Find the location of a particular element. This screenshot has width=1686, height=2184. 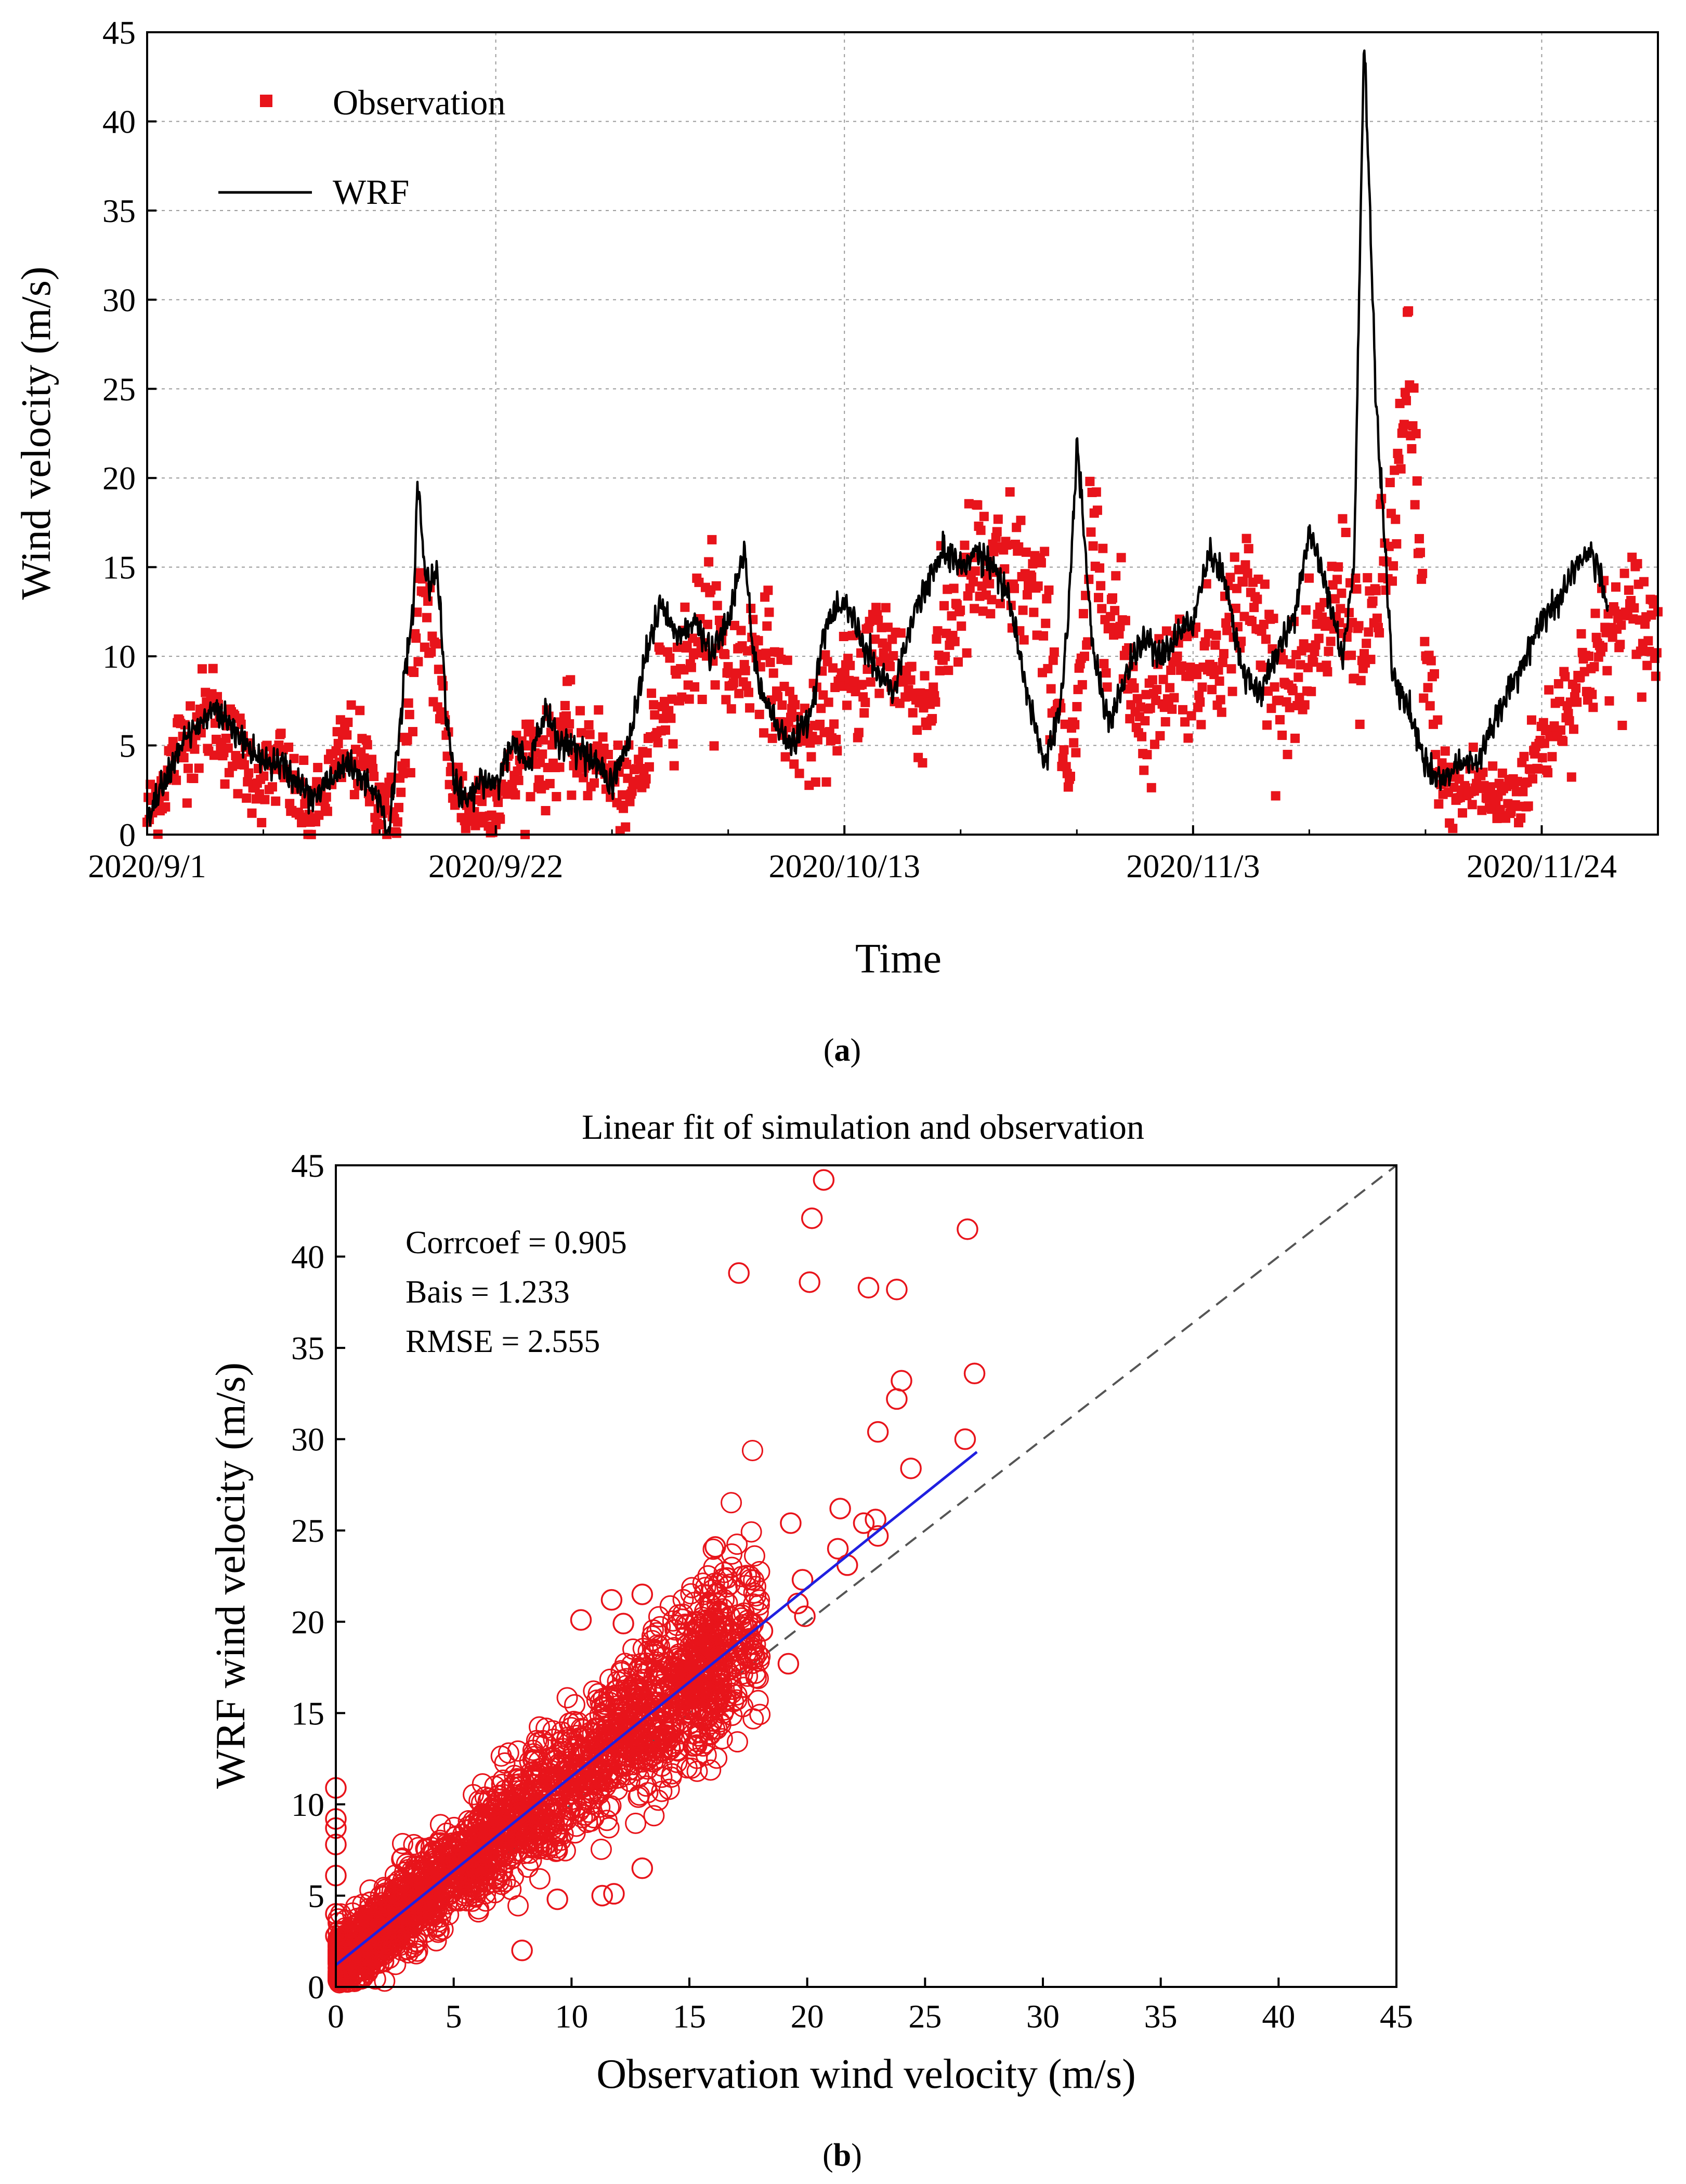

b-x-tick-label: 10 is located at coordinates (571, 2017).